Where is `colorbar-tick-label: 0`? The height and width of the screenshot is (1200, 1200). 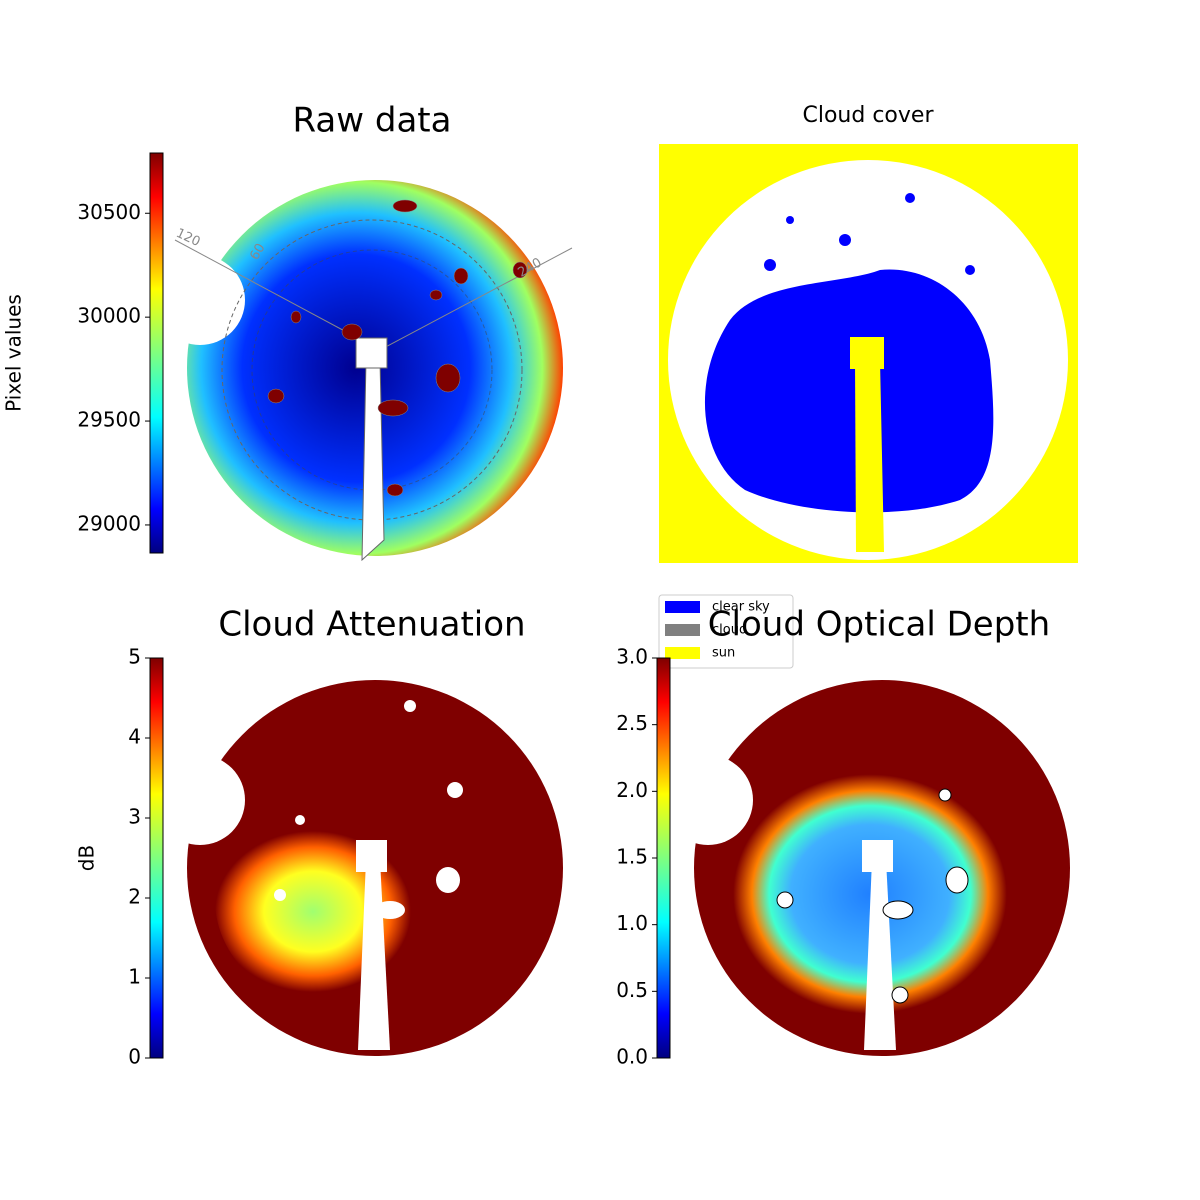
colorbar-tick-label: 0 is located at coordinates (134, 1057).